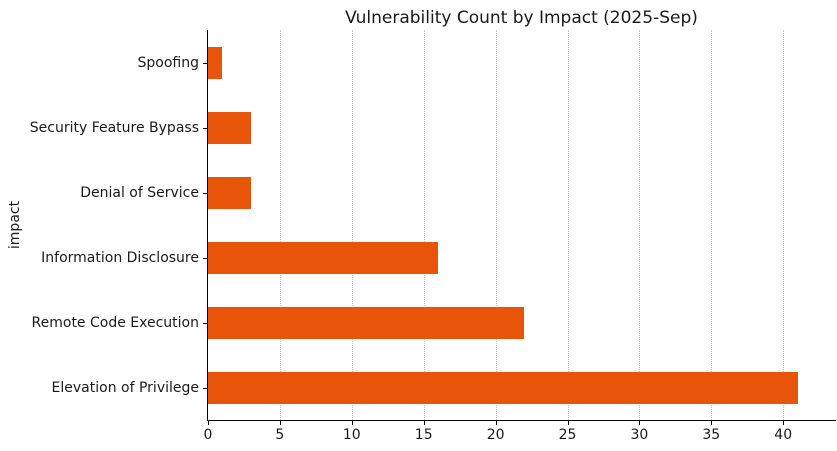 The height and width of the screenshot is (451, 837). I want to click on y-tick-label-security-feature-bypass: Security Feature Bypass, so click(114, 127).